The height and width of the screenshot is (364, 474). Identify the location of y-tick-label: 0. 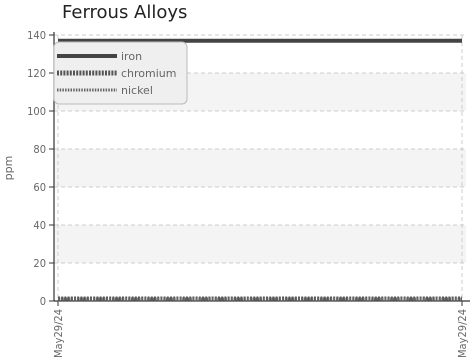
(43, 301).